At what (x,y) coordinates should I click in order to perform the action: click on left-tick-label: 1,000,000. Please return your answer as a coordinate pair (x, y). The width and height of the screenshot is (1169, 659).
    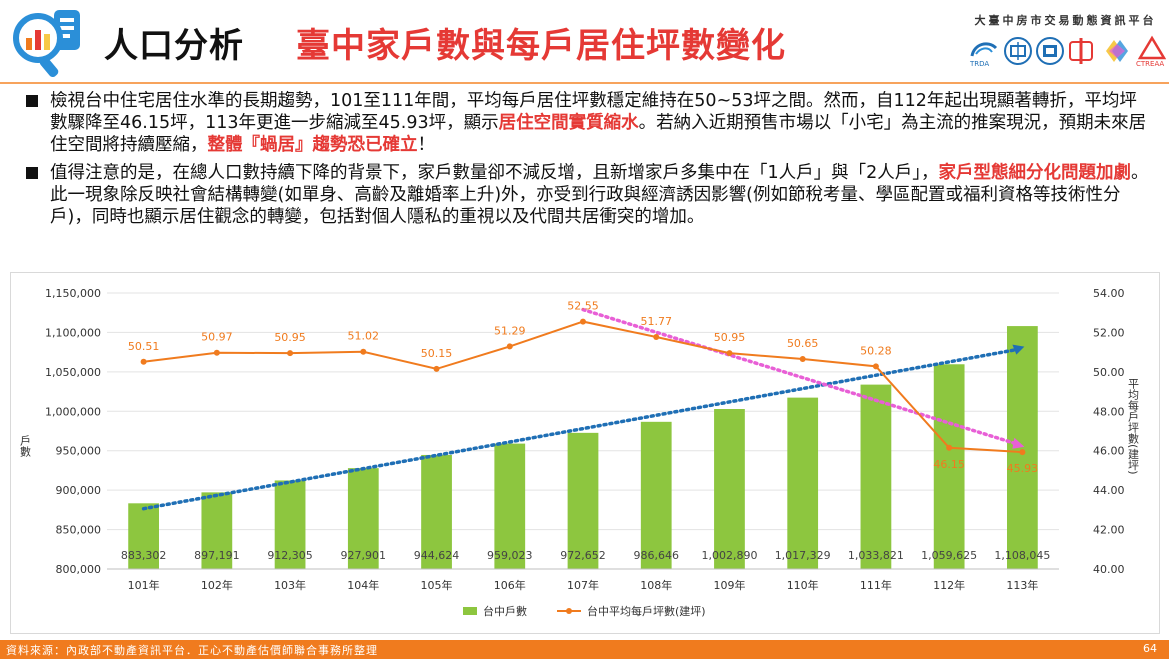
    Looking at the image, I should click on (73, 411).